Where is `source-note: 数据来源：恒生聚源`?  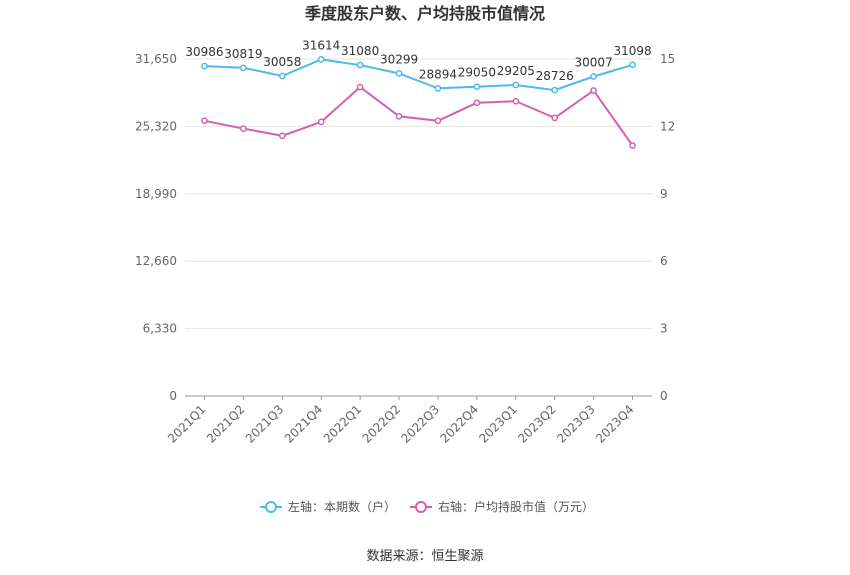
source-note: 数据来源：恒生聚源 is located at coordinates (424, 556).